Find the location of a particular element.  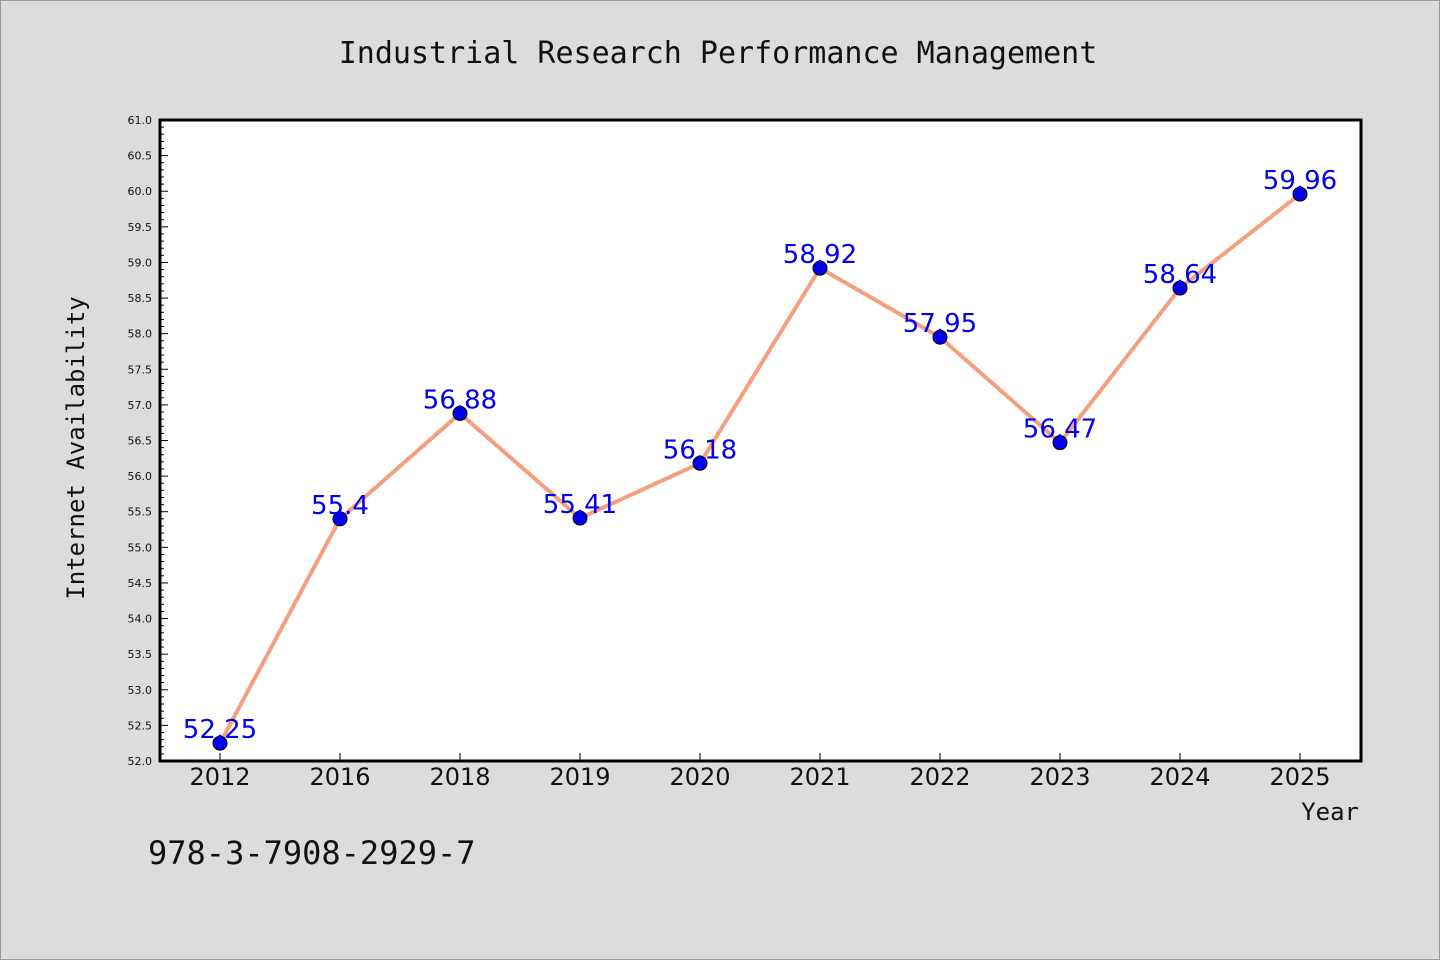

x-tick-label: 2012 is located at coordinates (219, 777).